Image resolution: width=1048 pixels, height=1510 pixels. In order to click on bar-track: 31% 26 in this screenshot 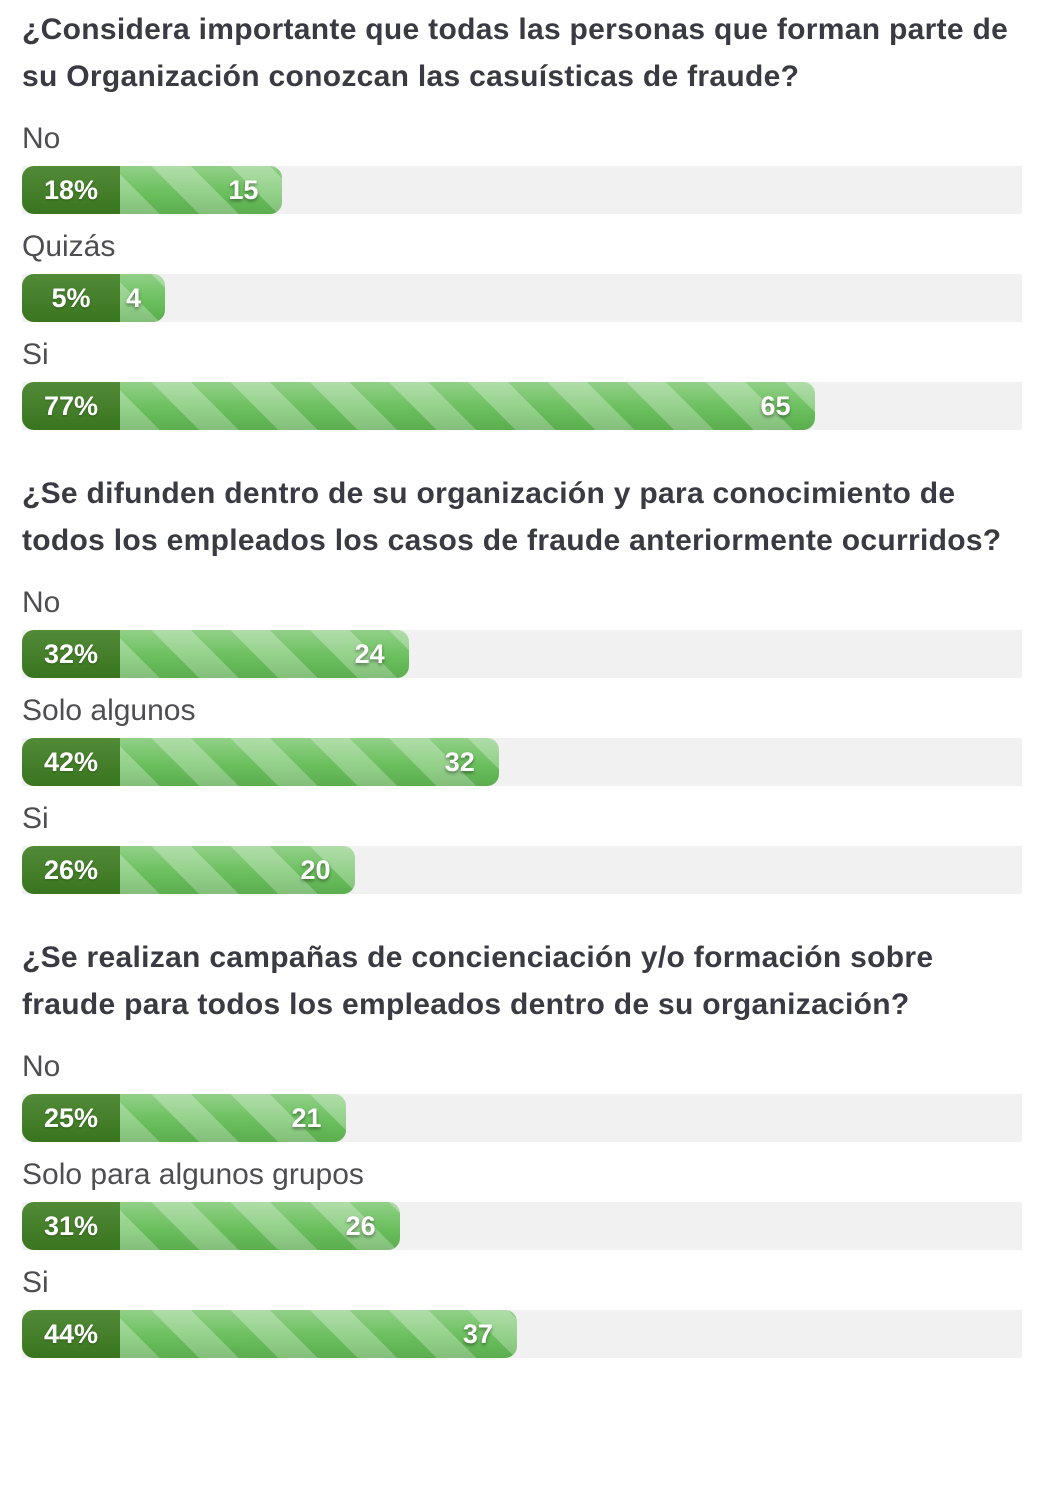, I will do `click(522, 1226)`.